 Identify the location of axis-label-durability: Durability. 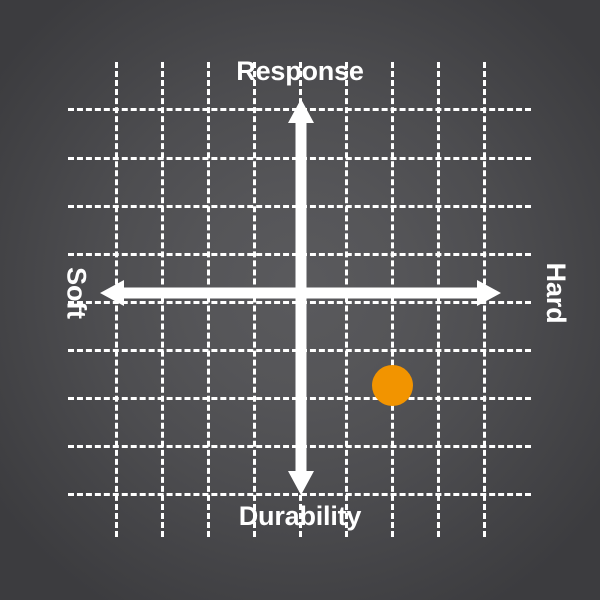
(300, 516).